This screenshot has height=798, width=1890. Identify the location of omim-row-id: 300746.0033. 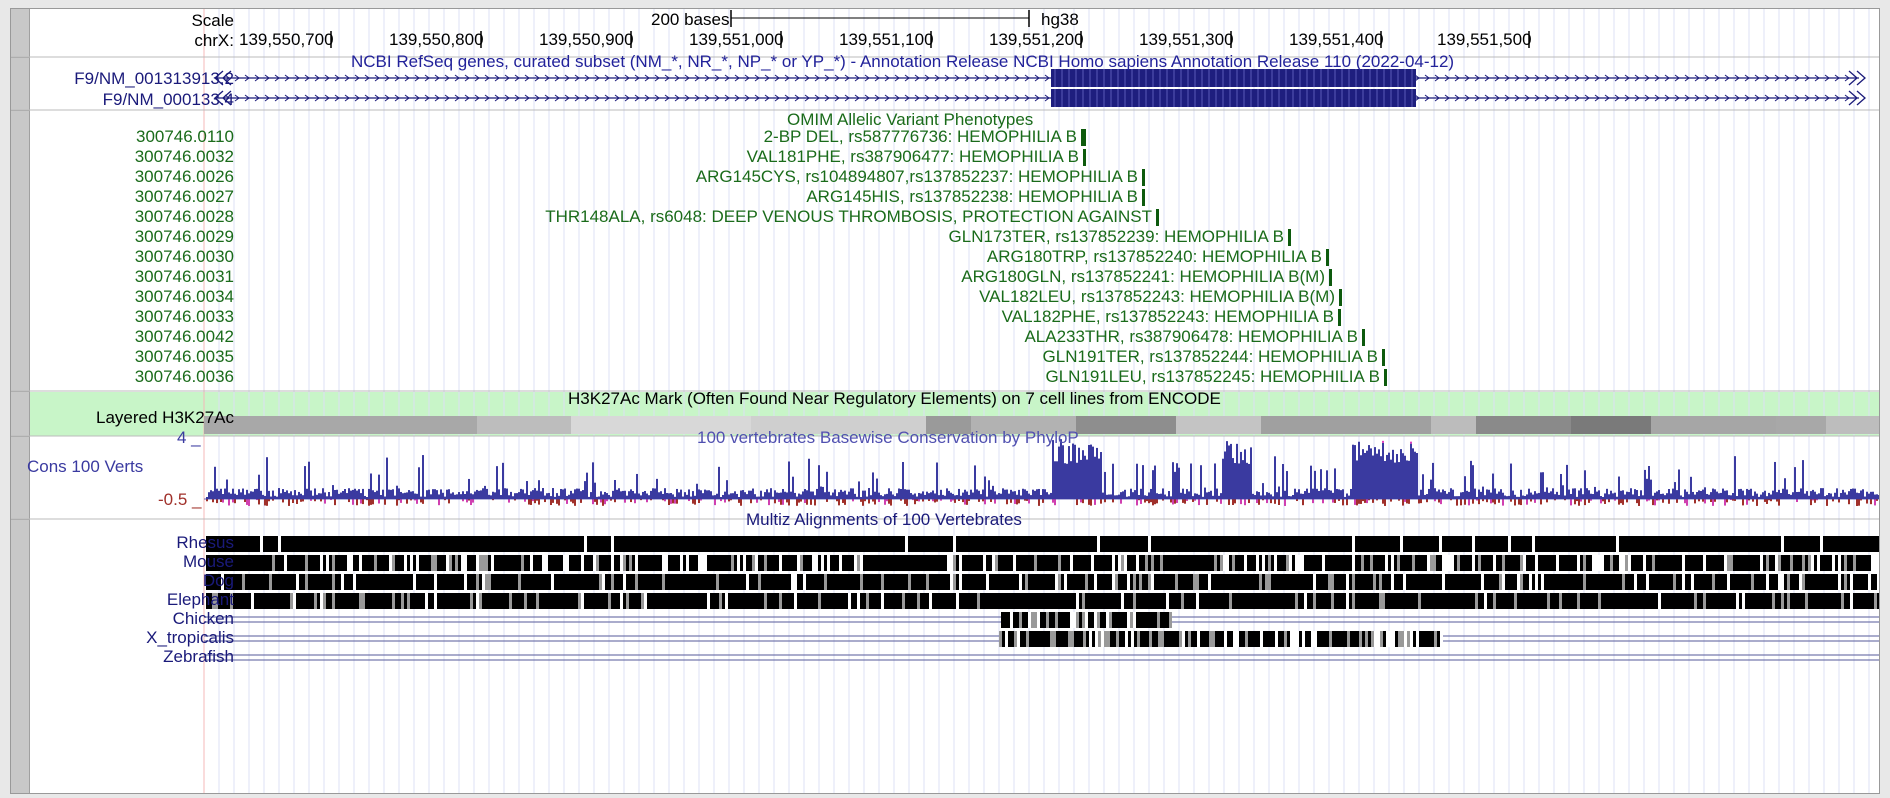
(184, 316).